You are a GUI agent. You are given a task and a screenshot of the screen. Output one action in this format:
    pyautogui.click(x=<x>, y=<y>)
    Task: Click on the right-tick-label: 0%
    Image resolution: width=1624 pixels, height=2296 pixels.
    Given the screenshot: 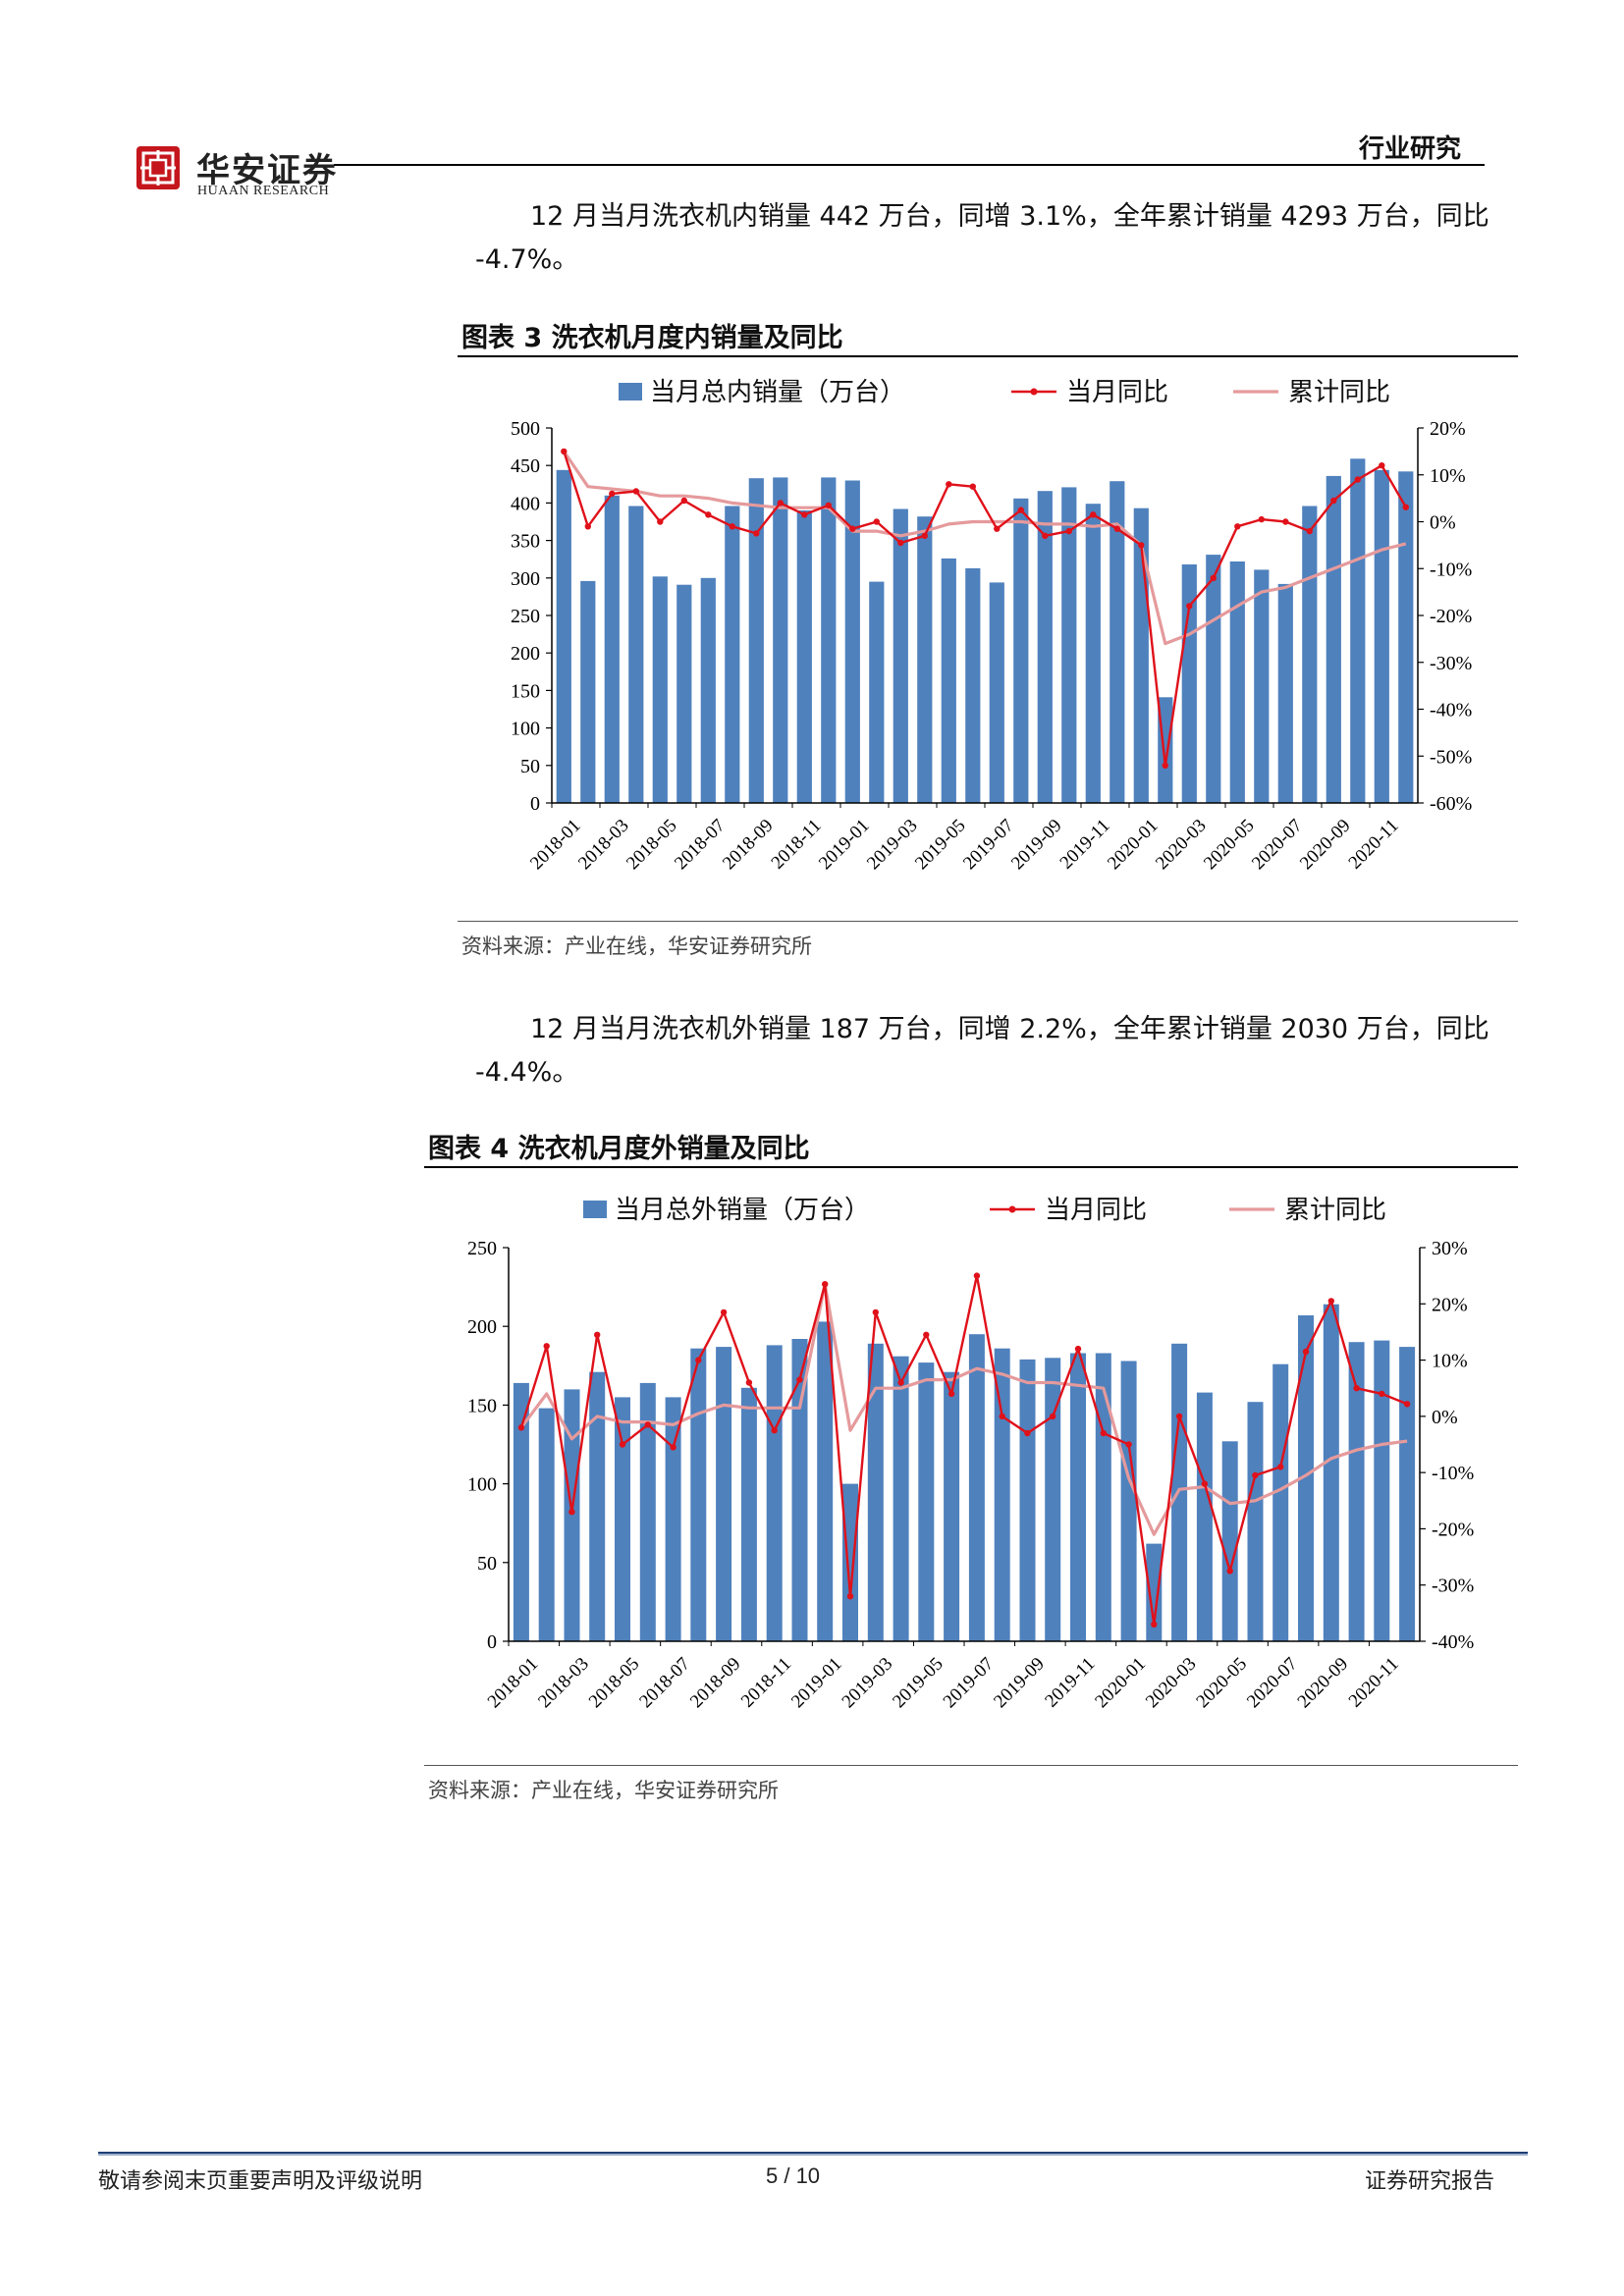 What is the action you would take?
    pyautogui.click(x=1443, y=523)
    